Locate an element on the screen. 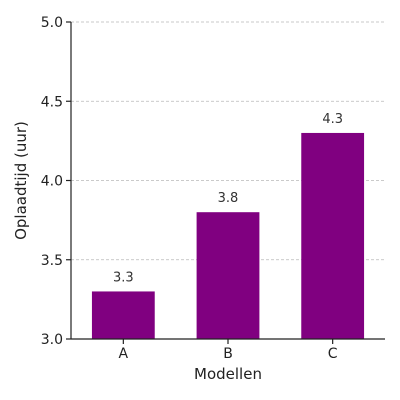 The height and width of the screenshot is (400, 400). data-label-B: 3.8 is located at coordinates (228, 198).